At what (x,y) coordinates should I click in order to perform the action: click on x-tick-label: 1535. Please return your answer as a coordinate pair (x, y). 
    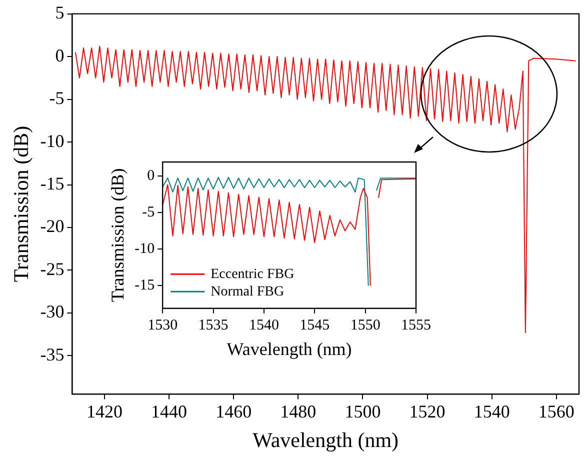
    Looking at the image, I should click on (213, 325).